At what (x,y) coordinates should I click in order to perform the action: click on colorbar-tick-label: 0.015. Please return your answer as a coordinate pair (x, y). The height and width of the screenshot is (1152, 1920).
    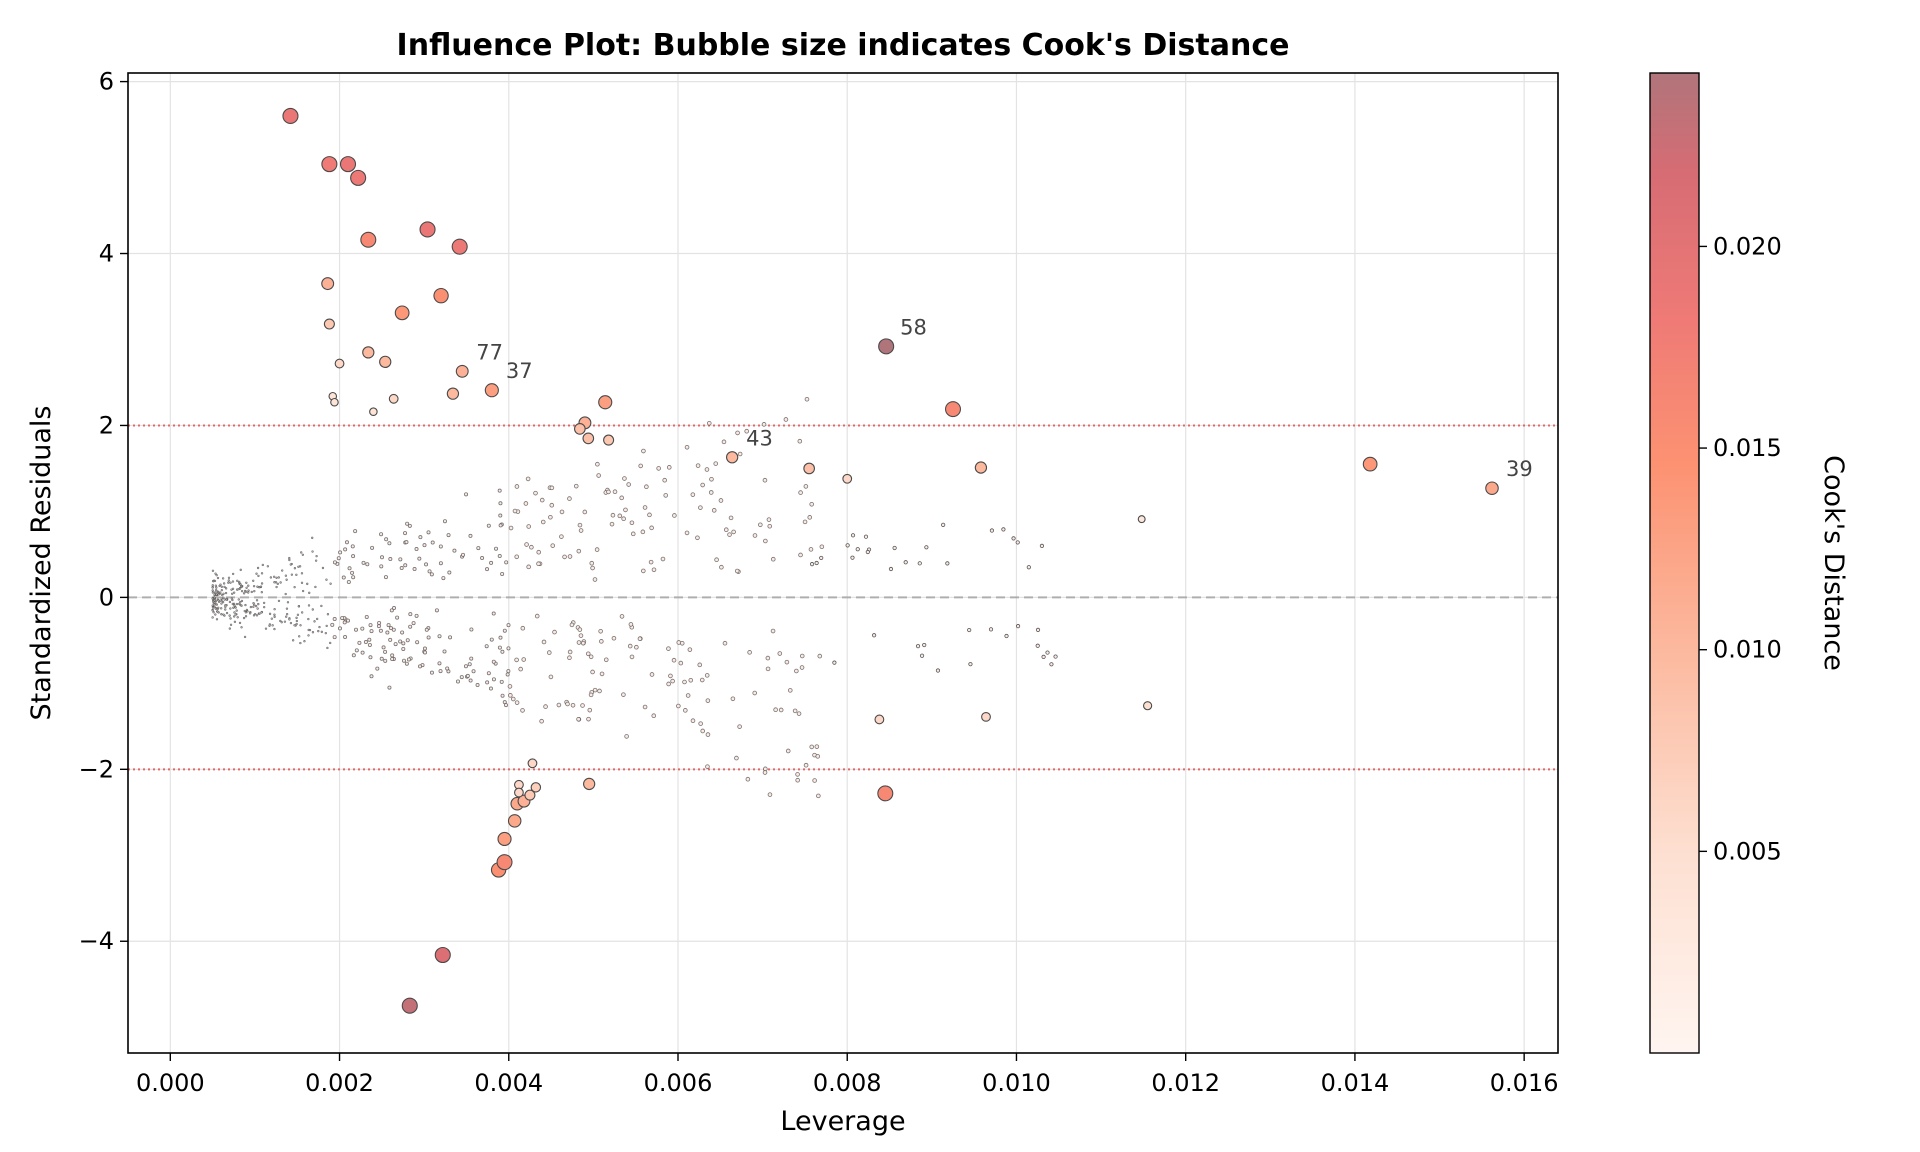
    Looking at the image, I should click on (1747, 448).